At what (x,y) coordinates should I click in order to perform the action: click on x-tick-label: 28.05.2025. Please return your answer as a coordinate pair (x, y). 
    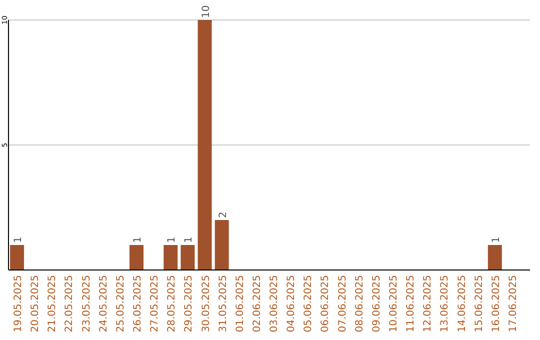
    Looking at the image, I should click on (172, 303).